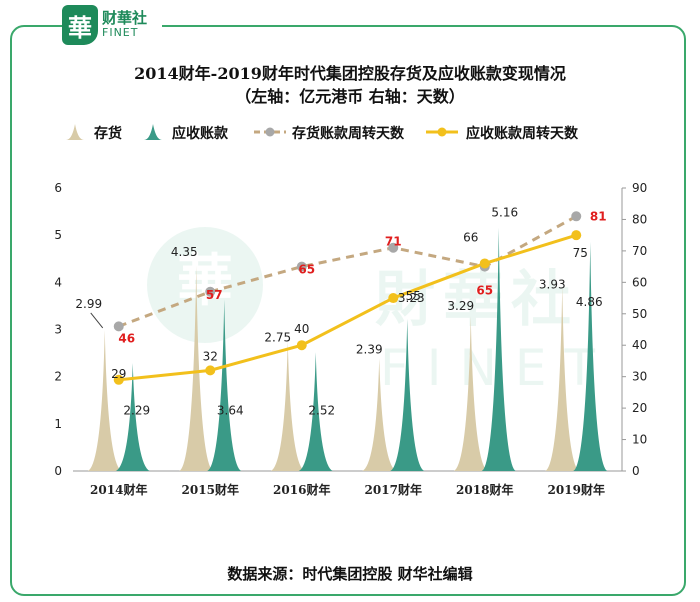 This screenshot has width=700, height=602. What do you see at coordinates (639, 219) in the screenshot?
I see `right-tick-label: 80` at bounding box center [639, 219].